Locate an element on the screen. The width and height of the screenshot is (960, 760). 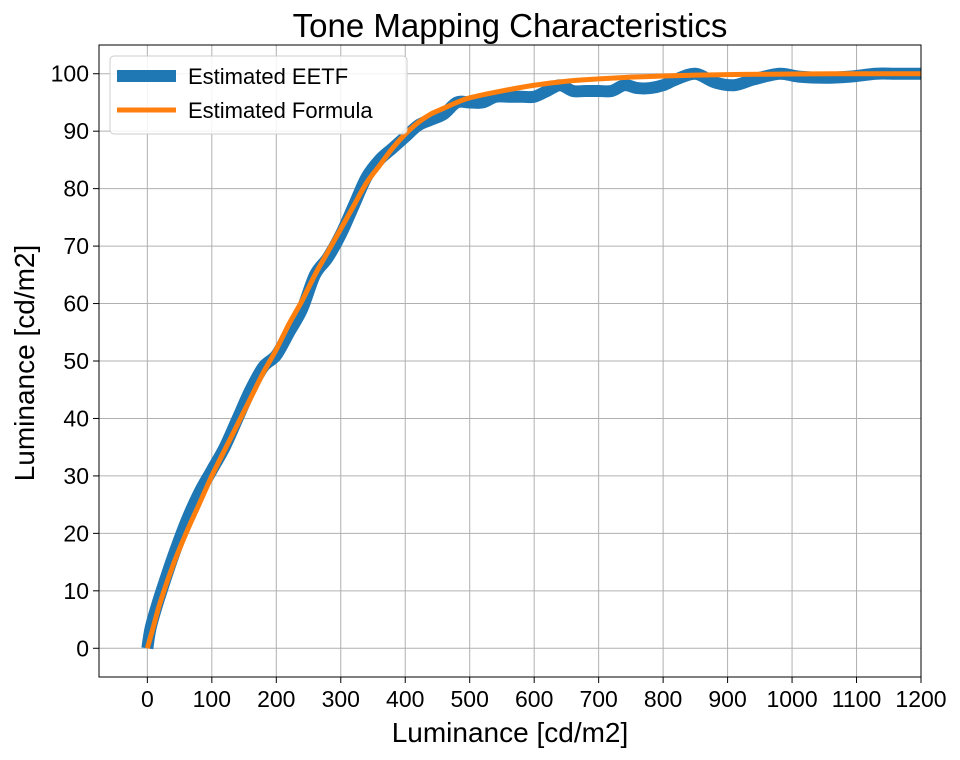
x-tick-label: 0 is located at coordinates (147, 699).